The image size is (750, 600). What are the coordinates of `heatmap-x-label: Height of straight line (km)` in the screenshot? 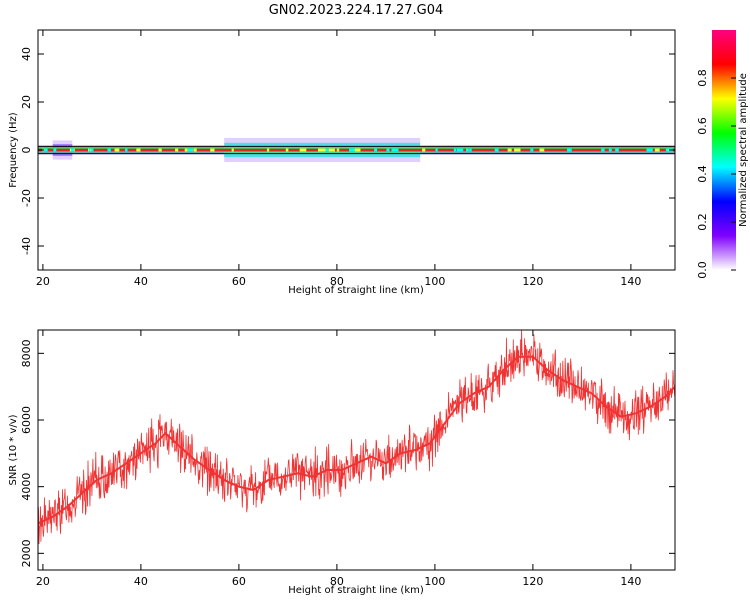 It's located at (356, 290).